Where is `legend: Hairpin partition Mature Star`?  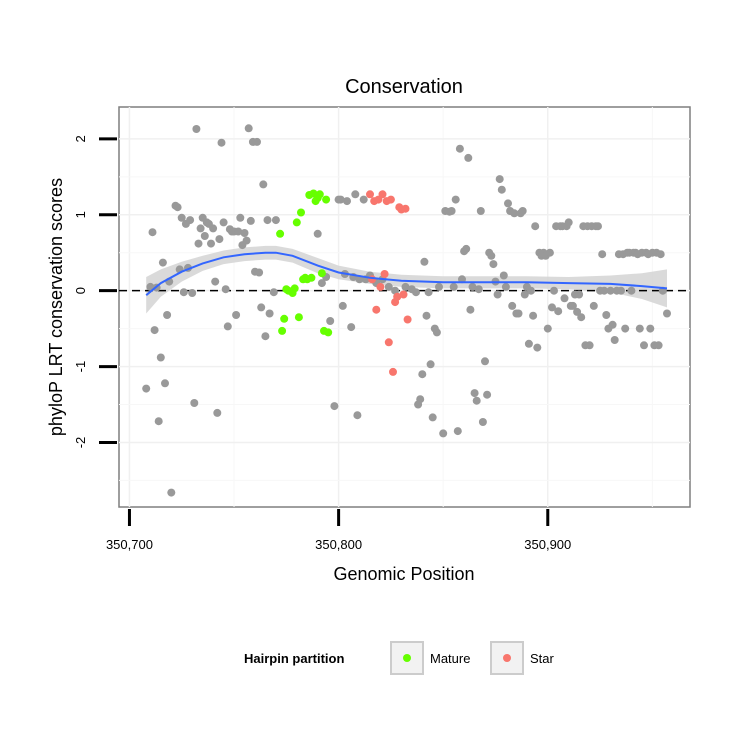
legend: Hairpin partition Mature Star is located at coordinates (399, 658).